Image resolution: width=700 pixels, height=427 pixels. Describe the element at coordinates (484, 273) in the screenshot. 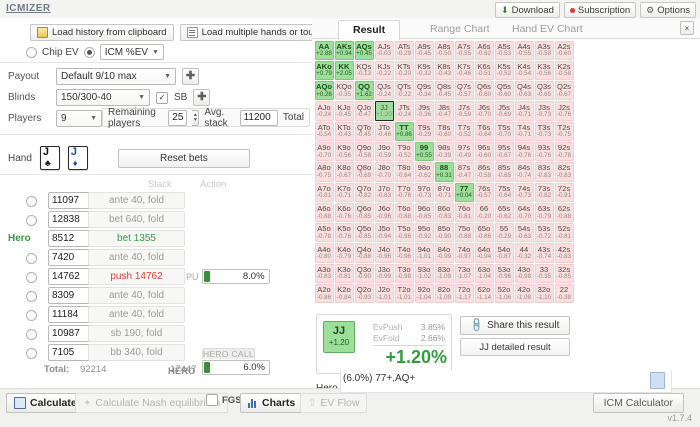

I see `hand-cell-63o: 63o -1.04` at that location.